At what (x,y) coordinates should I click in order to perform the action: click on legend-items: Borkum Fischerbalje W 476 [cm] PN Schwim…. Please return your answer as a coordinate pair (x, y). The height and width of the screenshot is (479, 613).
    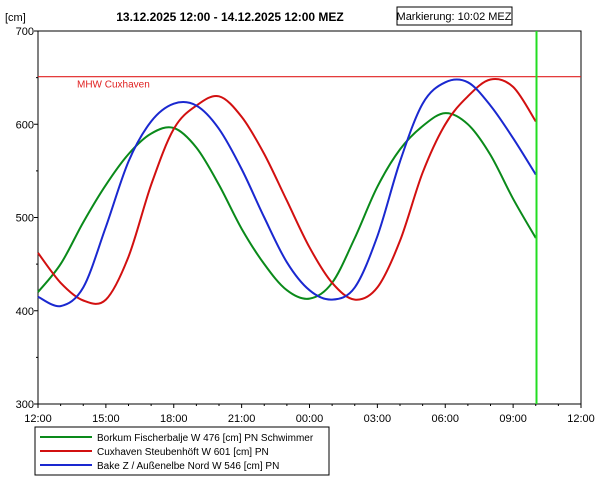
    Looking at the image, I should click on (177, 452).